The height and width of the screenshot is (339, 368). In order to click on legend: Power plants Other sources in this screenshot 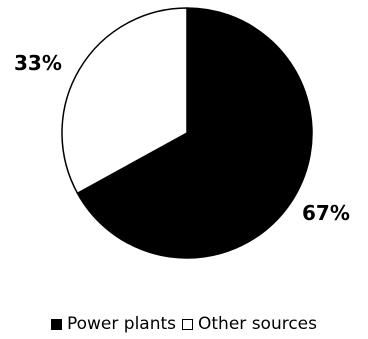, I will do `click(184, 324)`.